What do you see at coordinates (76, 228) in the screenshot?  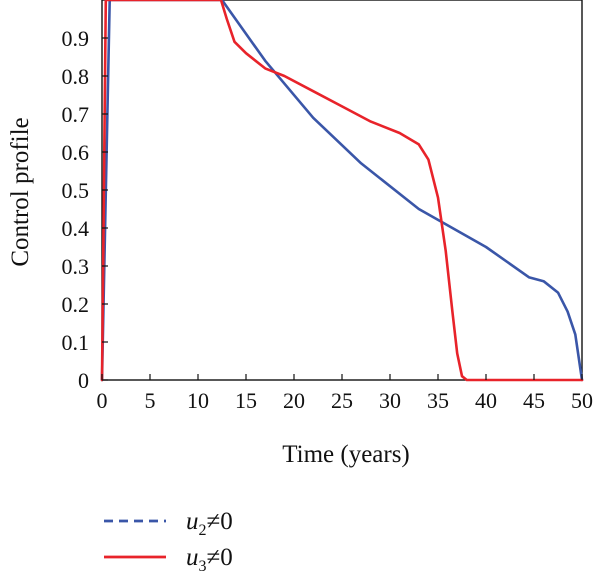 I see `y-tick-label: 0.4` at bounding box center [76, 228].